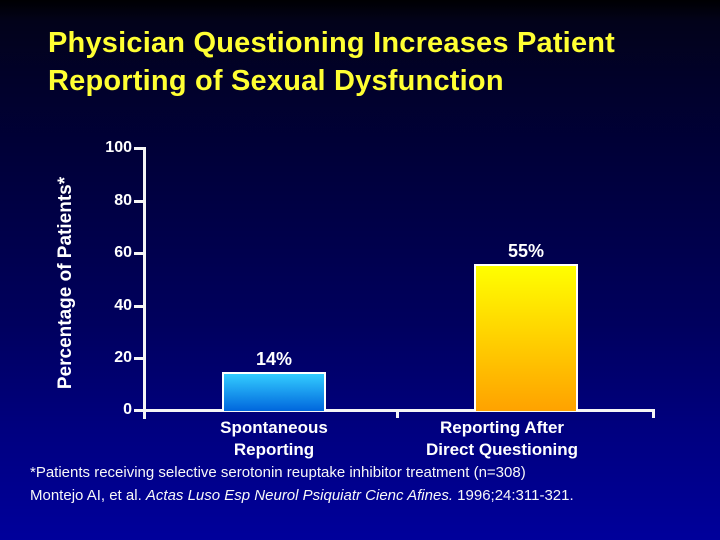 The height and width of the screenshot is (540, 720). I want to click on category-label-line: Reporting, so click(274, 449).